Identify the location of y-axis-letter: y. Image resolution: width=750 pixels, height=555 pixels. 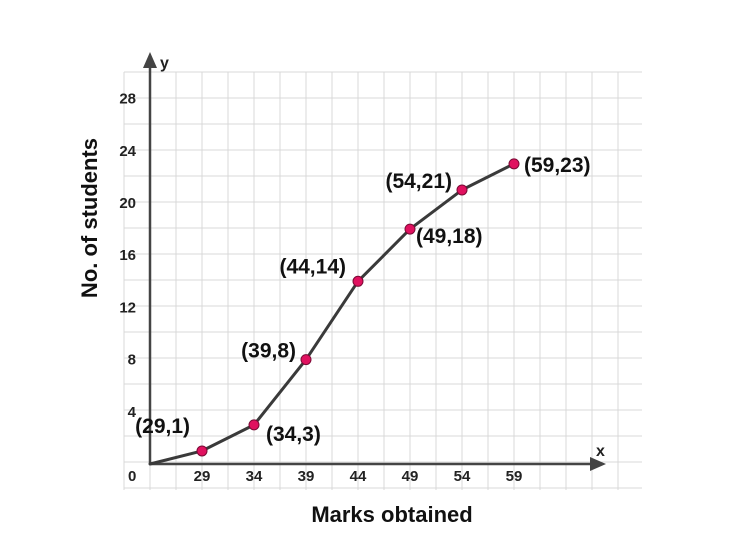
(164, 63).